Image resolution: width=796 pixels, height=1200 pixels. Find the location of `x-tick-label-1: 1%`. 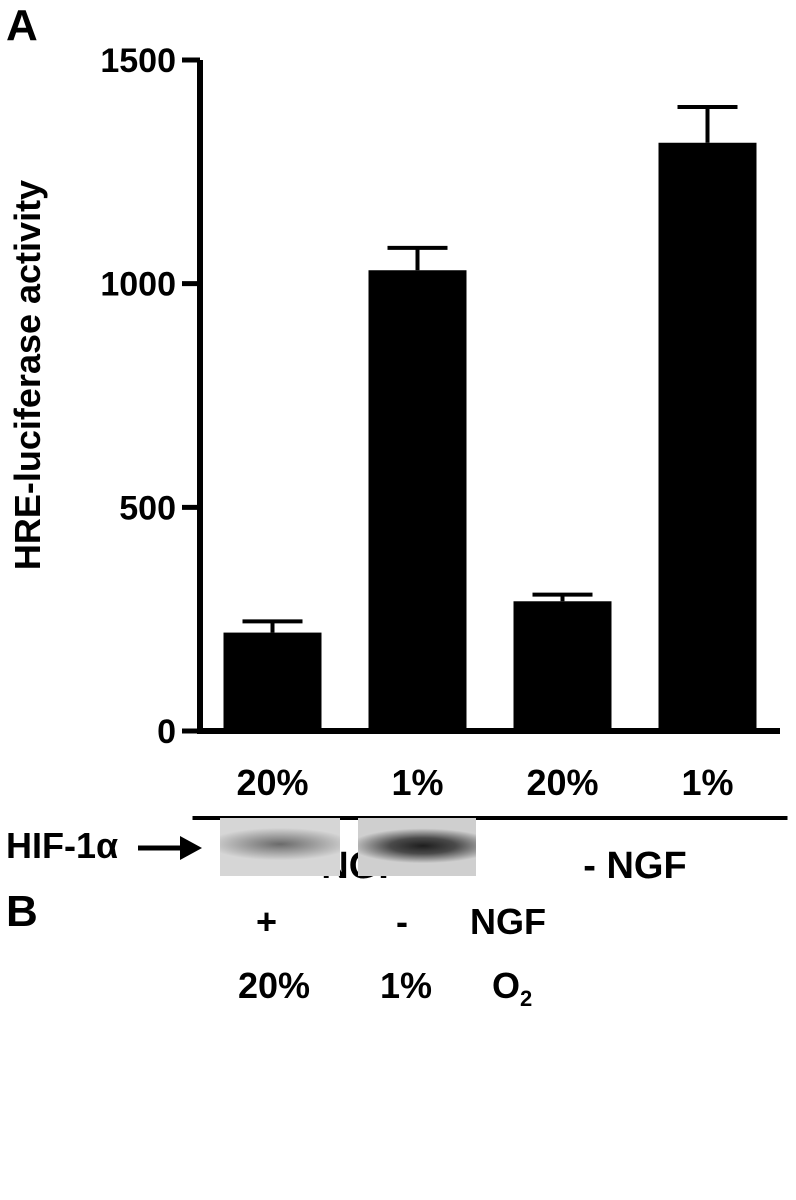

x-tick-label-1: 1% is located at coordinates (417, 782).